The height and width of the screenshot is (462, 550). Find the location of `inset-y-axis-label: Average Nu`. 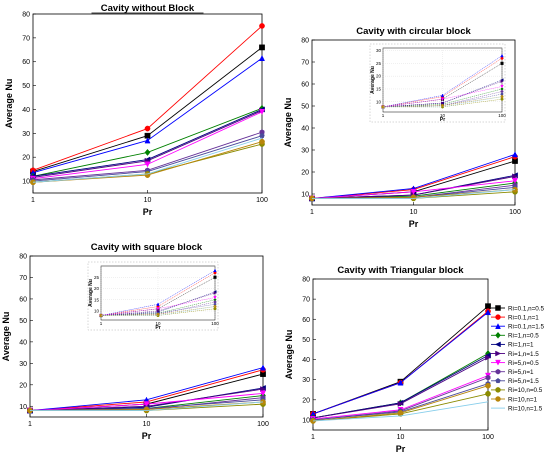

inset-y-axis-label: Average Nu is located at coordinates (91, 293).